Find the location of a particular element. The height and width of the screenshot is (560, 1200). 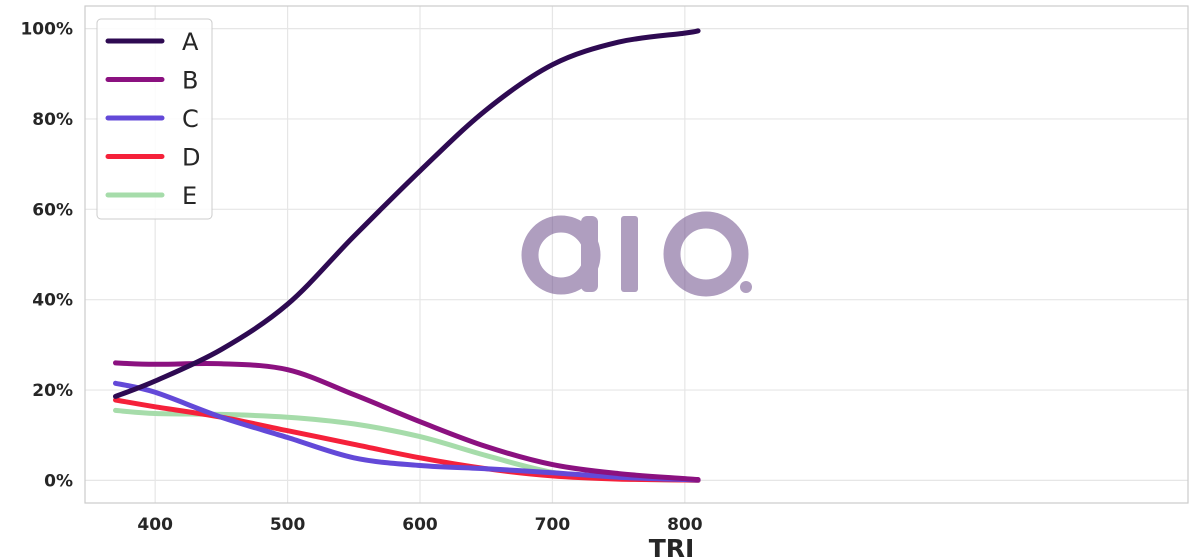

y-tick-label: 40% is located at coordinates (52, 301).